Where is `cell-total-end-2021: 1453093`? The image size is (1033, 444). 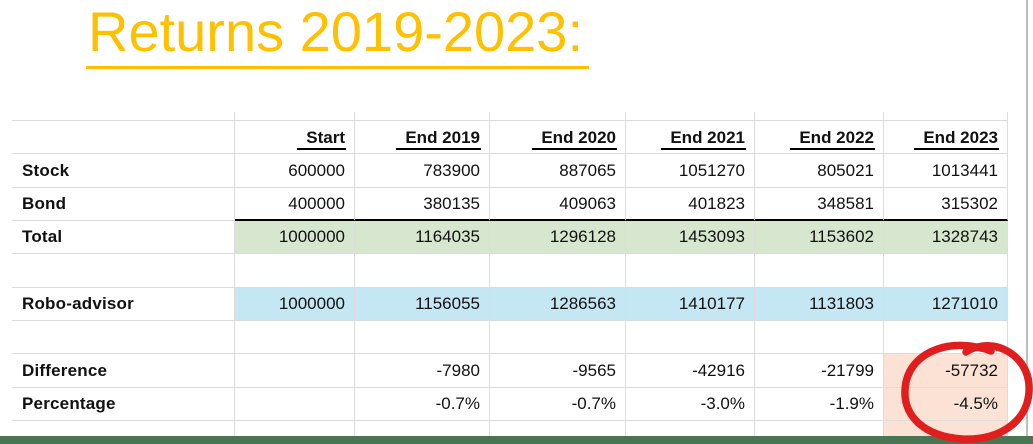 cell-total-end-2021: 1453093 is located at coordinates (690, 237).